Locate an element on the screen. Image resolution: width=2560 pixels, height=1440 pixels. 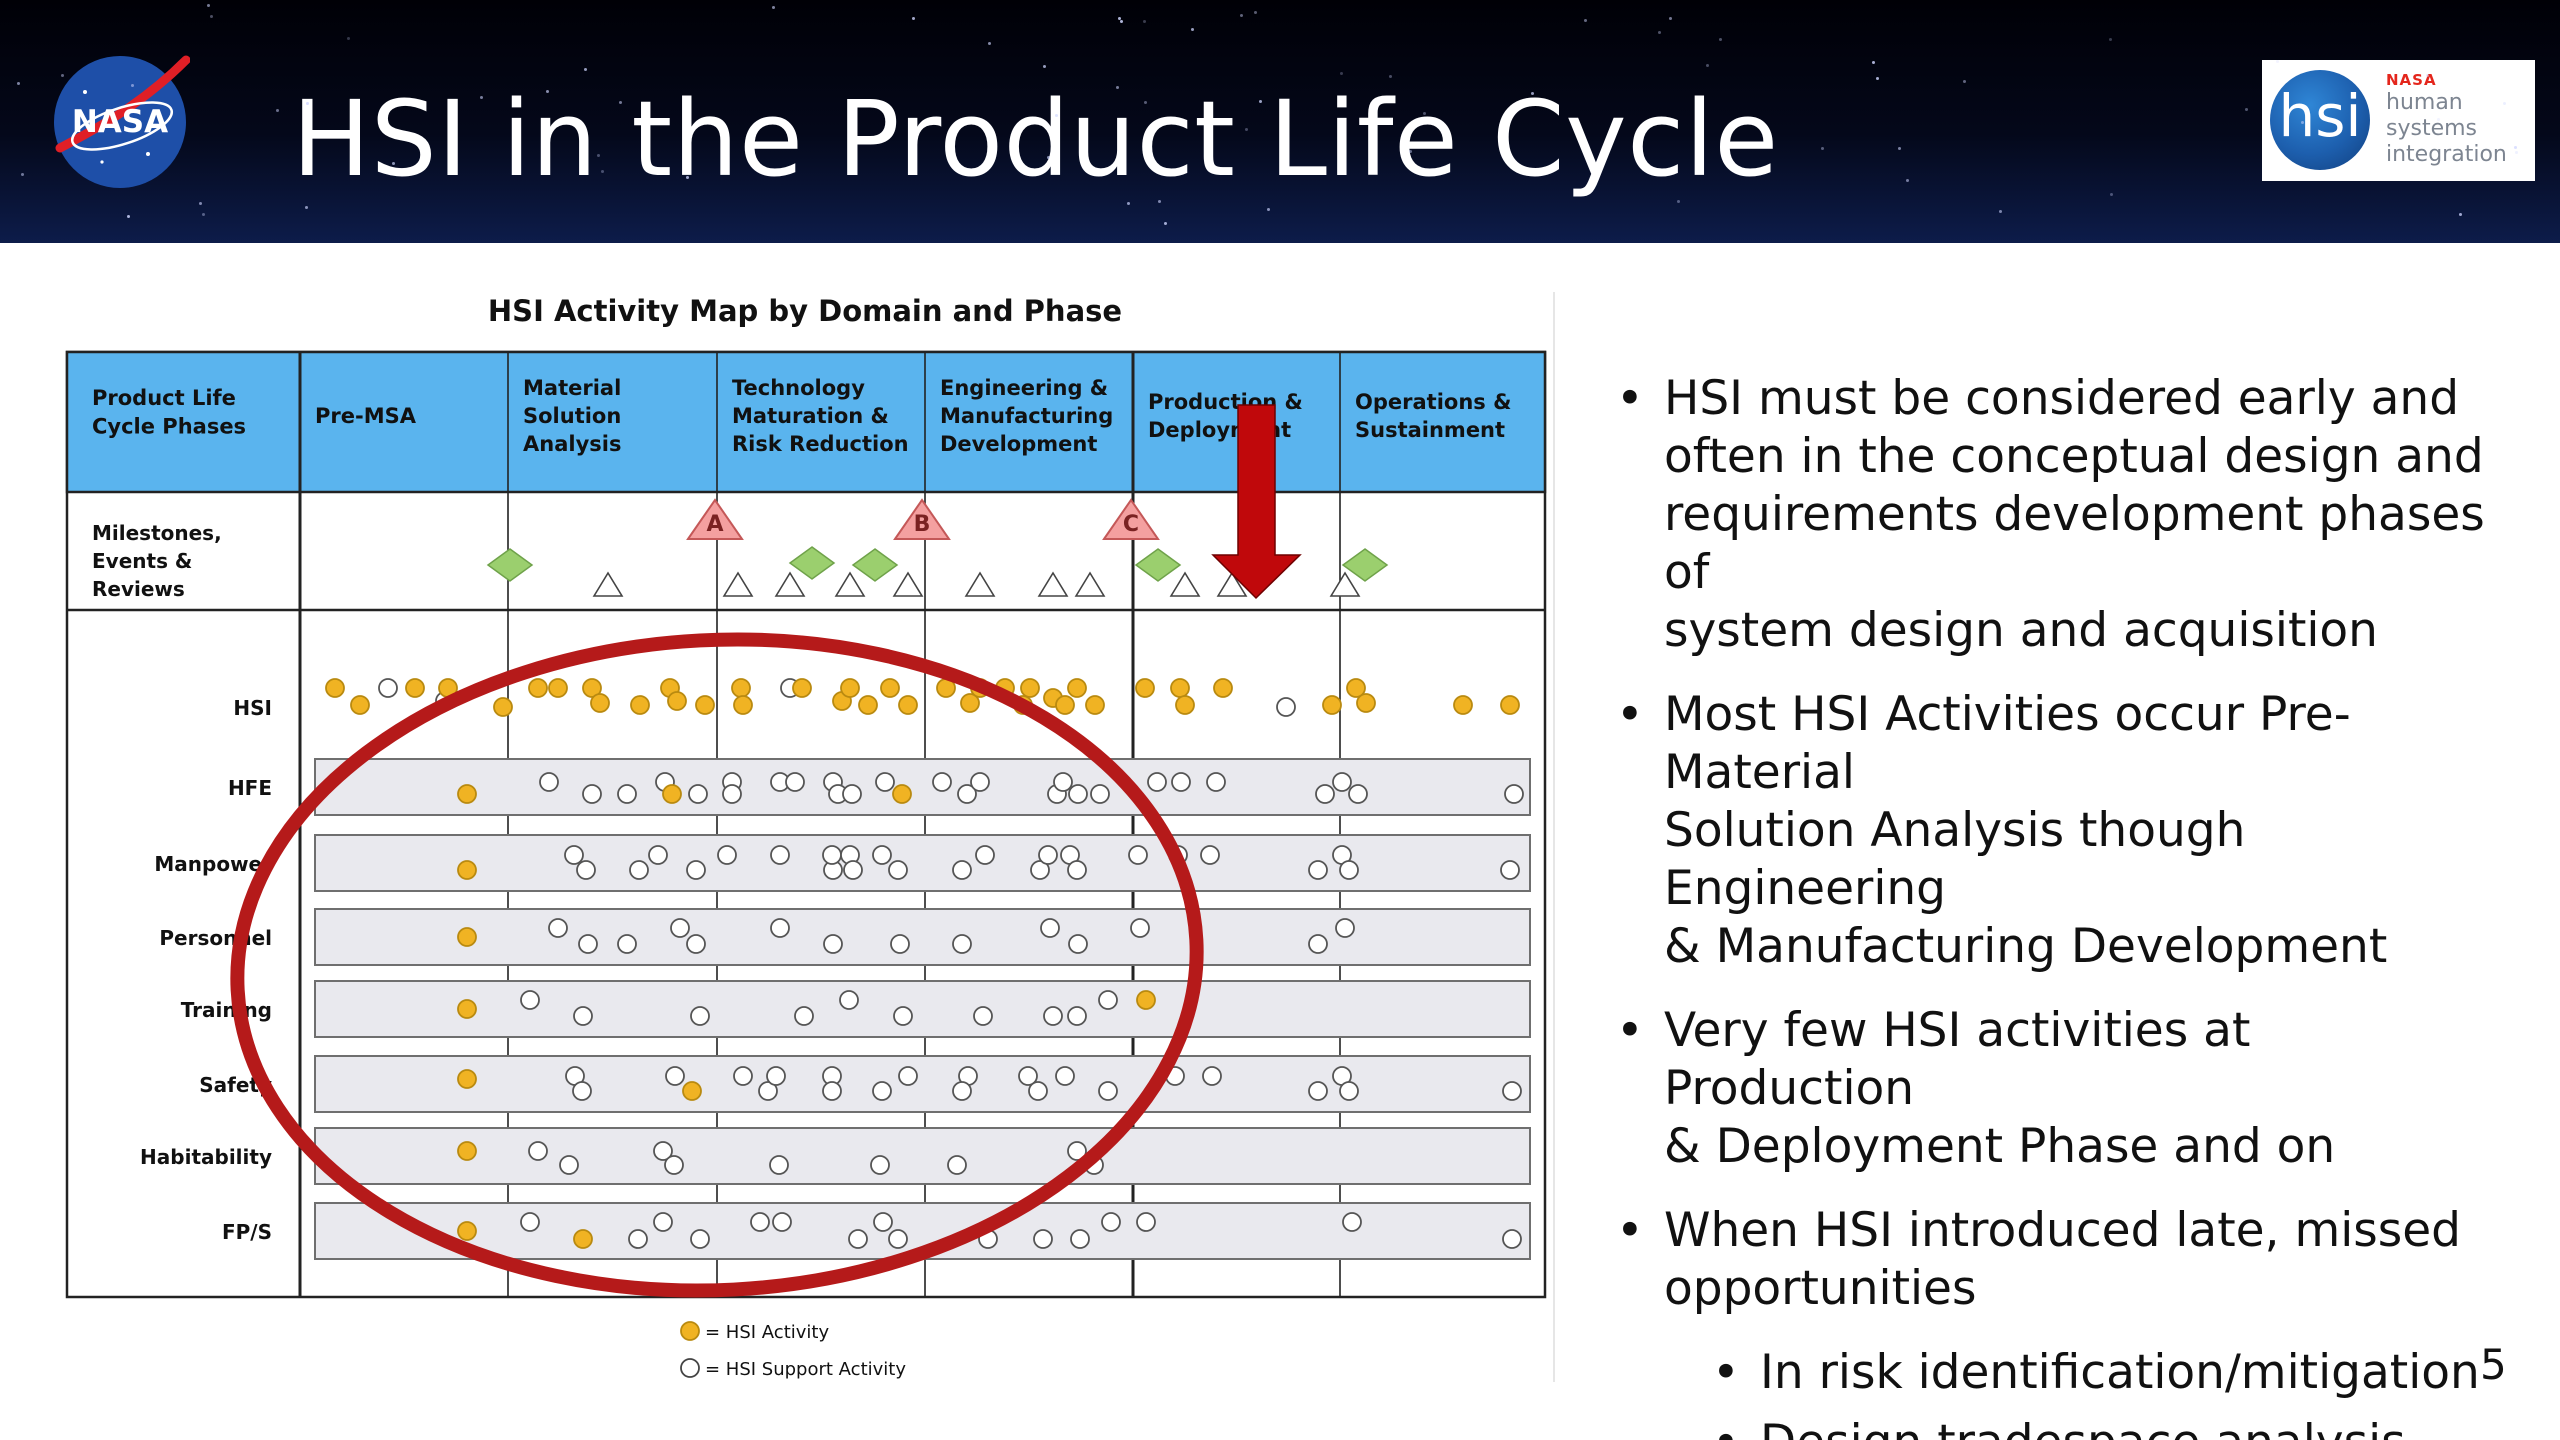
domain-label: Personnel is located at coordinates (215, 938).